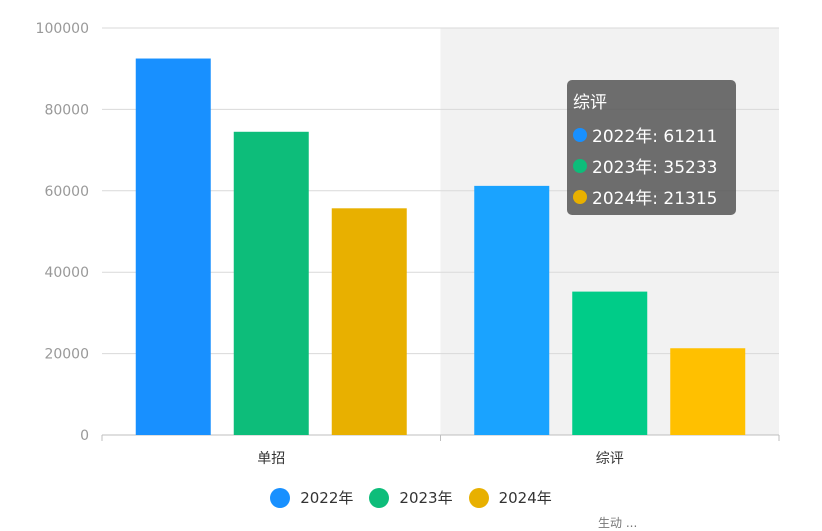 The height and width of the screenshot is (531, 822). Describe the element at coordinates (426, 498) in the screenshot. I see `legend-label: 2023年` at that location.